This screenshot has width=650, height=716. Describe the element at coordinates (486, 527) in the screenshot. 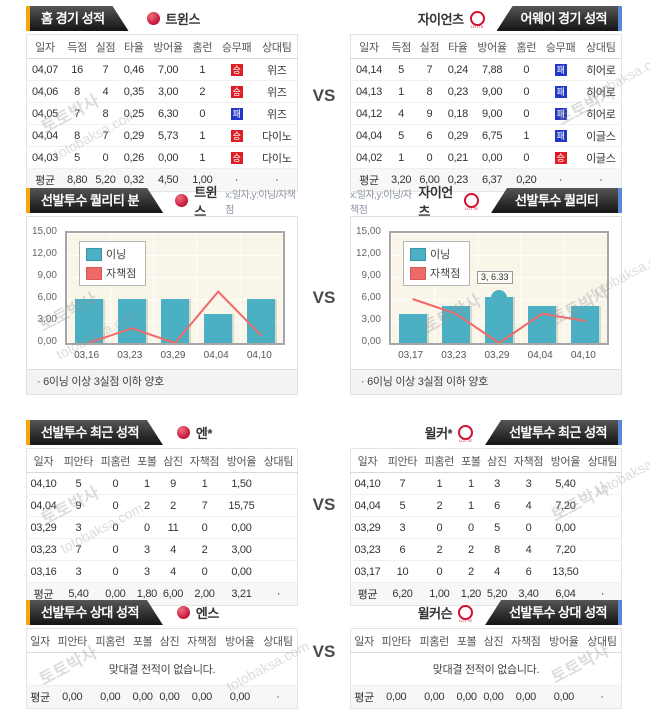

I see `table-row: 03,29 3 0 0 5 0 0,00` at that location.